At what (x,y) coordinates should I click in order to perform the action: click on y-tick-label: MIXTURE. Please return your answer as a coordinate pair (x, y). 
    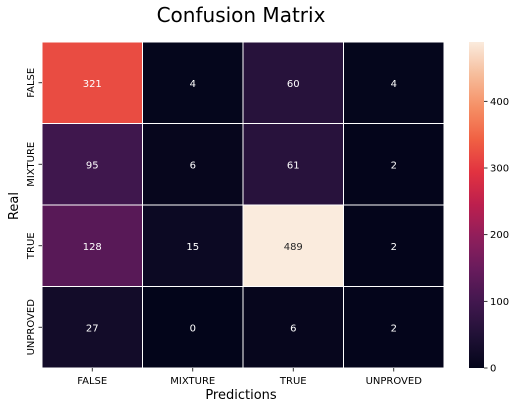
    Looking at the image, I should click on (31, 164).